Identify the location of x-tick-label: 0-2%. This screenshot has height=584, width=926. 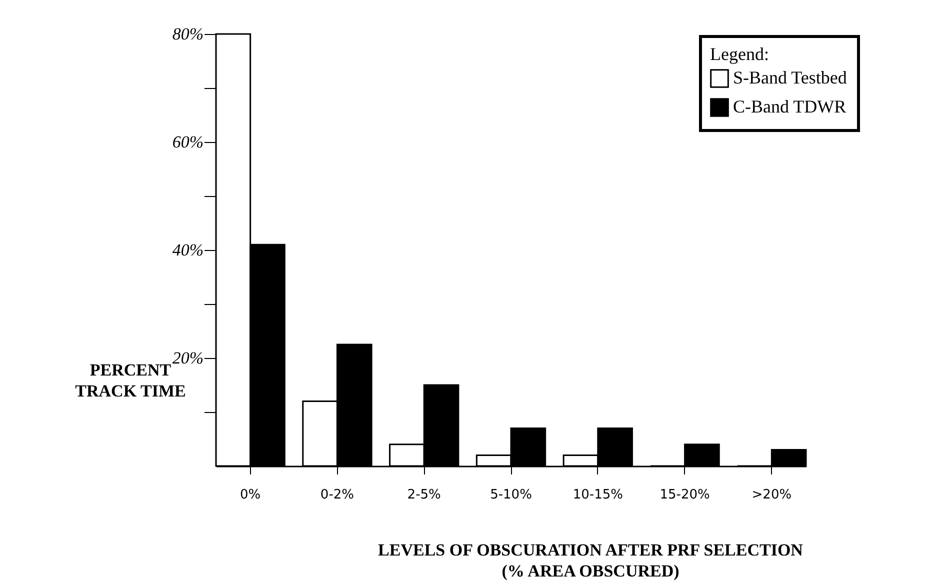
(337, 495).